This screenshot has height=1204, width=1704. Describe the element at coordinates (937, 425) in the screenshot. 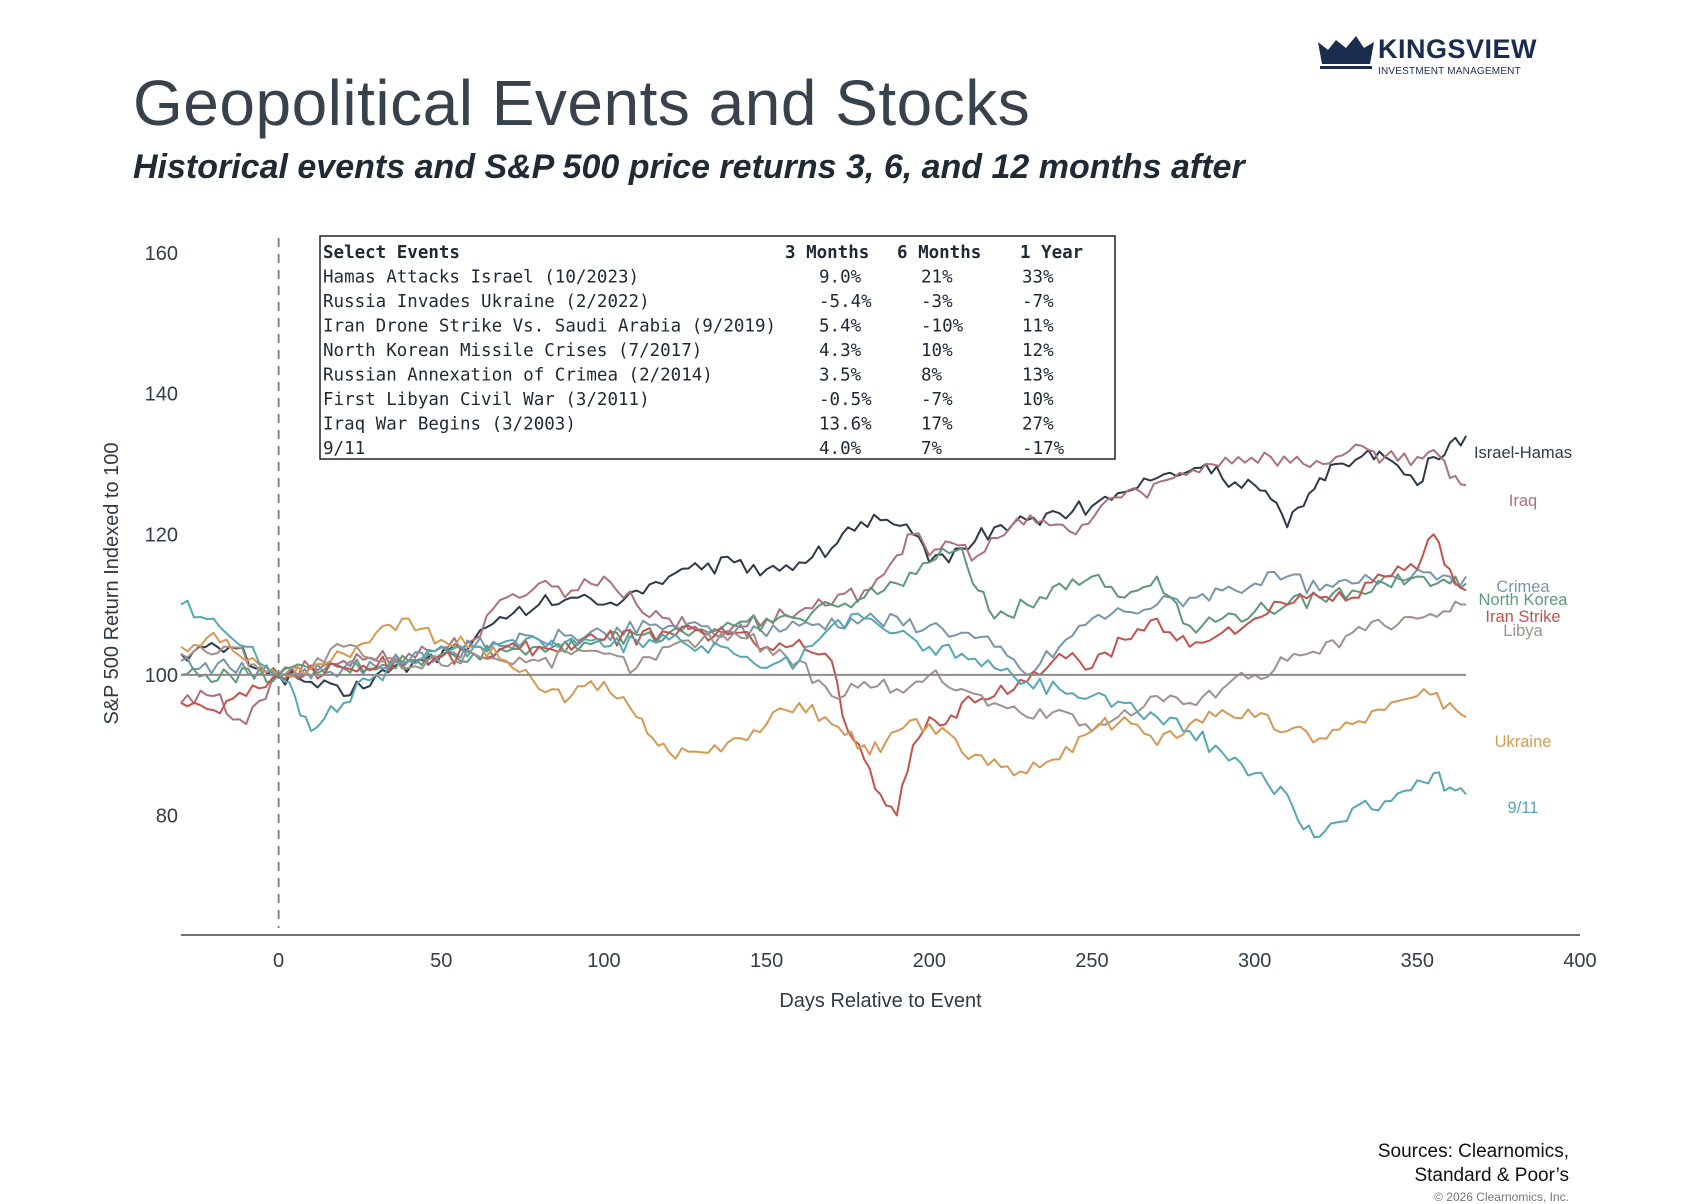

I see `table-value-cell: 17%` at that location.